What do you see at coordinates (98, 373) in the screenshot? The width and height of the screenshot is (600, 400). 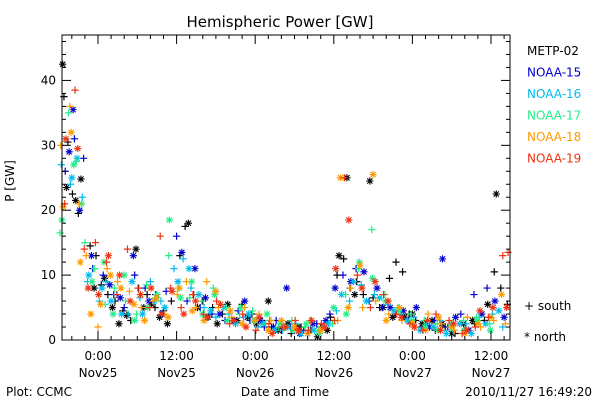 I see `x-tick-label-date: Nov25` at bounding box center [98, 373].